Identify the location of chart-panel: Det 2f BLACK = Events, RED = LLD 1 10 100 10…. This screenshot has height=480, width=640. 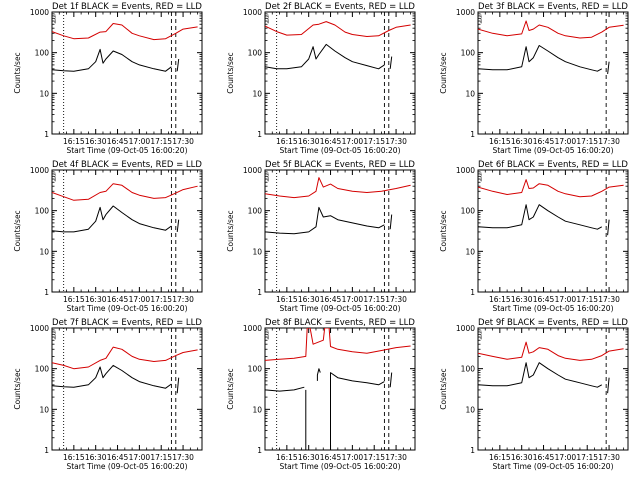
(321, 78).